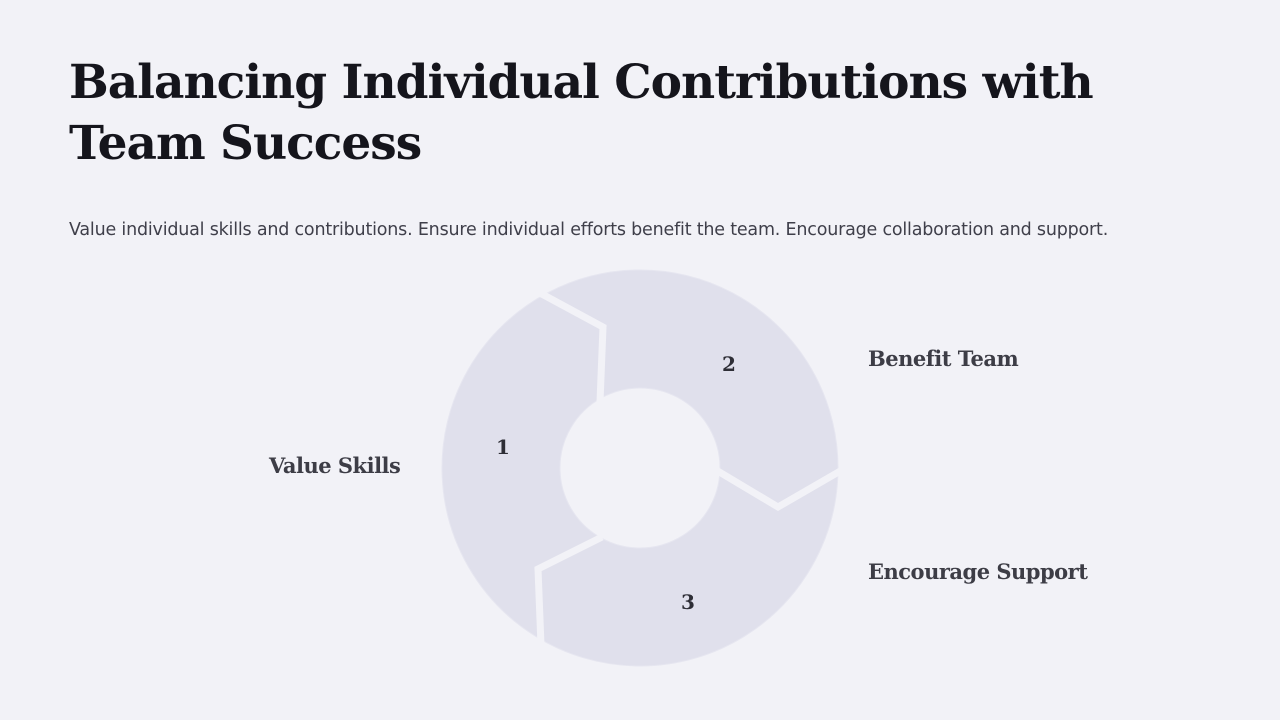  I want to click on step-label-3: Encourage Support, so click(978, 571).